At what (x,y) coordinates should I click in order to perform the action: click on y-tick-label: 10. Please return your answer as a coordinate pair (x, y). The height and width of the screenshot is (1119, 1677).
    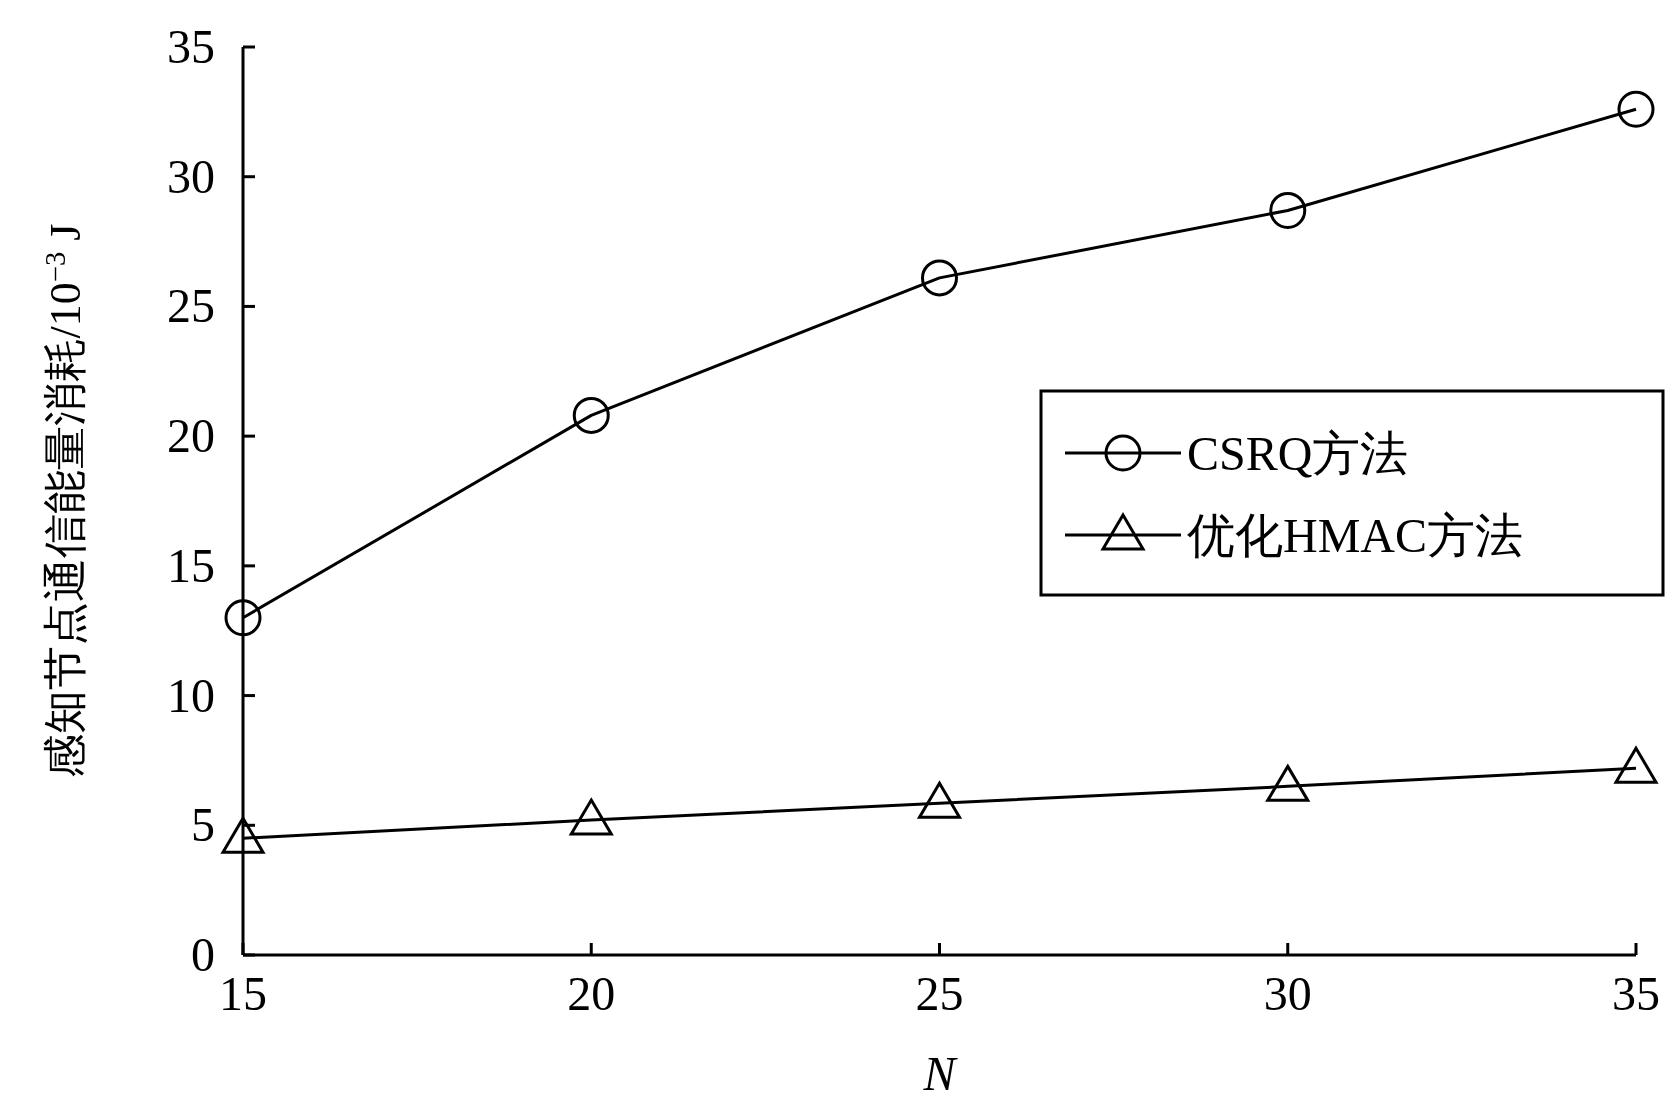
    Looking at the image, I should click on (191, 695).